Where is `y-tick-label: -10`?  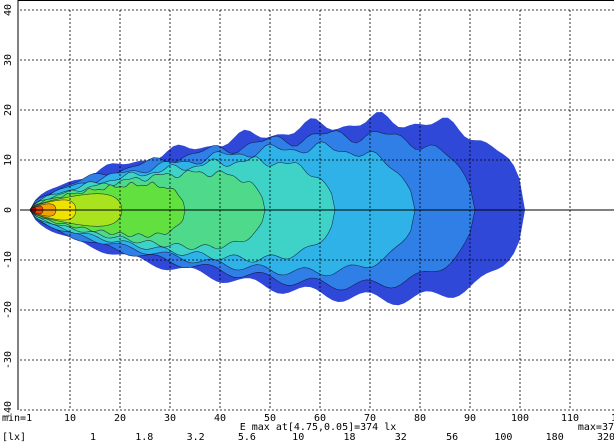
y-tick-label: -10 is located at coordinates (8, 260).